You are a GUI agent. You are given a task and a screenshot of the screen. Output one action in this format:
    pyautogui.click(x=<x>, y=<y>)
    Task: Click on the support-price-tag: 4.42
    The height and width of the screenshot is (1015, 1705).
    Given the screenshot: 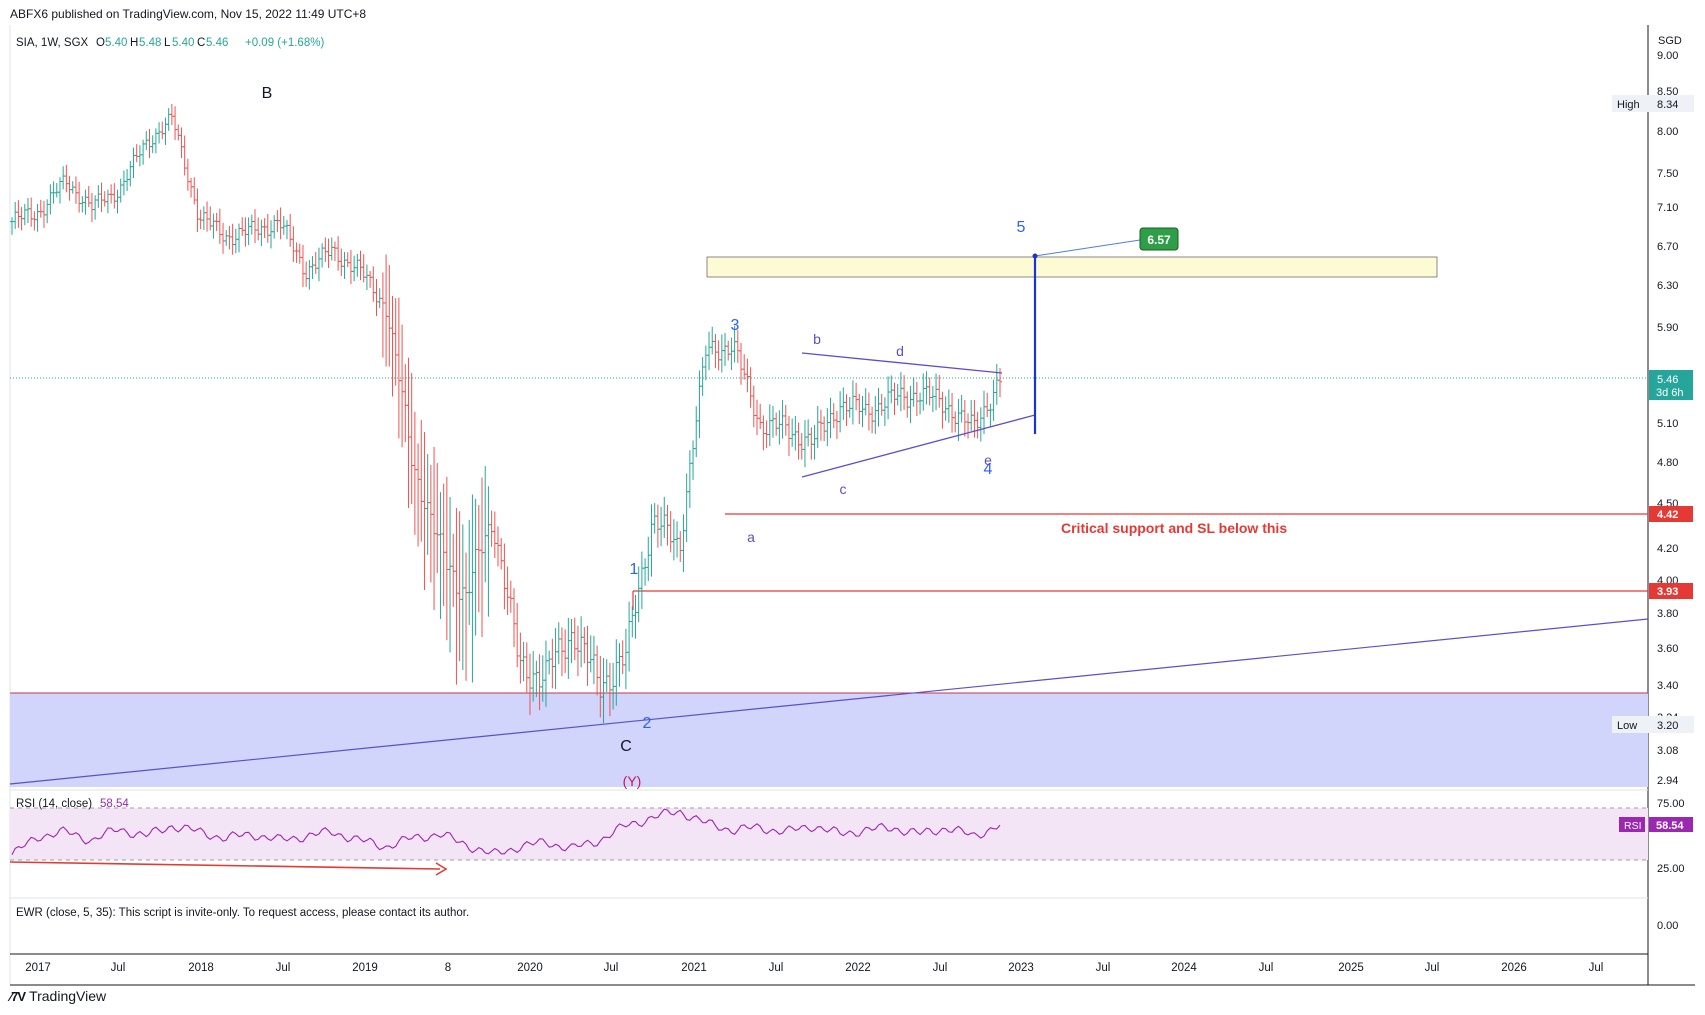 What is the action you would take?
    pyautogui.click(x=1671, y=514)
    